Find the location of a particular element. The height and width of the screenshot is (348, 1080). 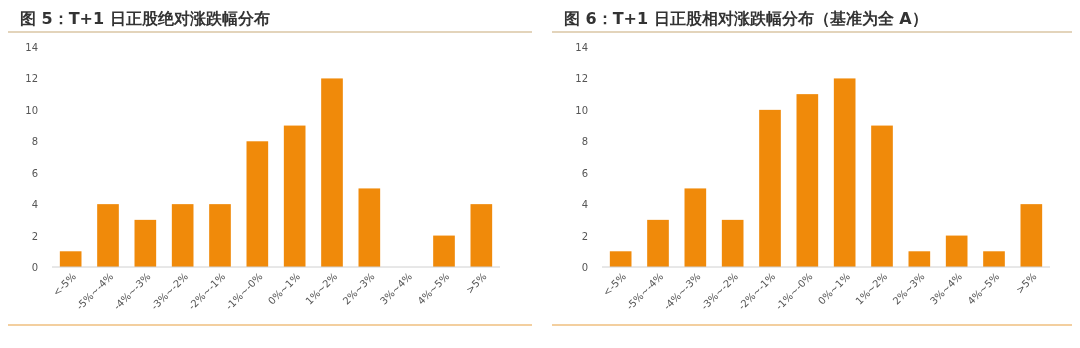

chart-title: 图 5：T+1 日正股绝对涨跌幅分布 is located at coordinates (145, 18).